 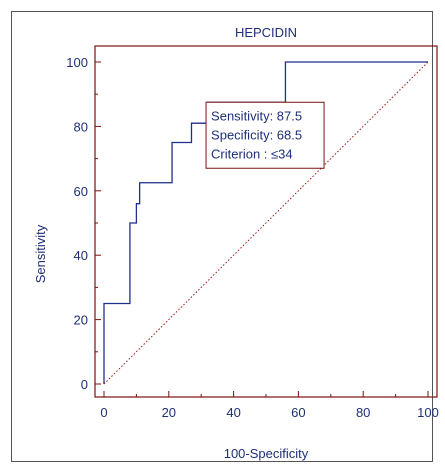 What do you see at coordinates (266, 32) in the screenshot?
I see `chart-title: HEPCIDIN` at bounding box center [266, 32].